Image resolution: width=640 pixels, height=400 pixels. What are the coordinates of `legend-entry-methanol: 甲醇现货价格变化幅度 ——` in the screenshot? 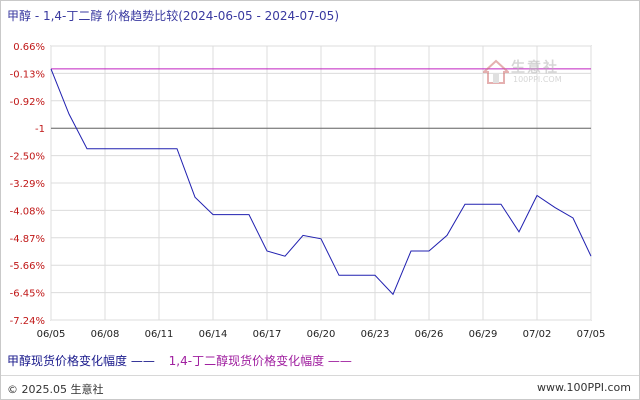 It's located at (81, 361).